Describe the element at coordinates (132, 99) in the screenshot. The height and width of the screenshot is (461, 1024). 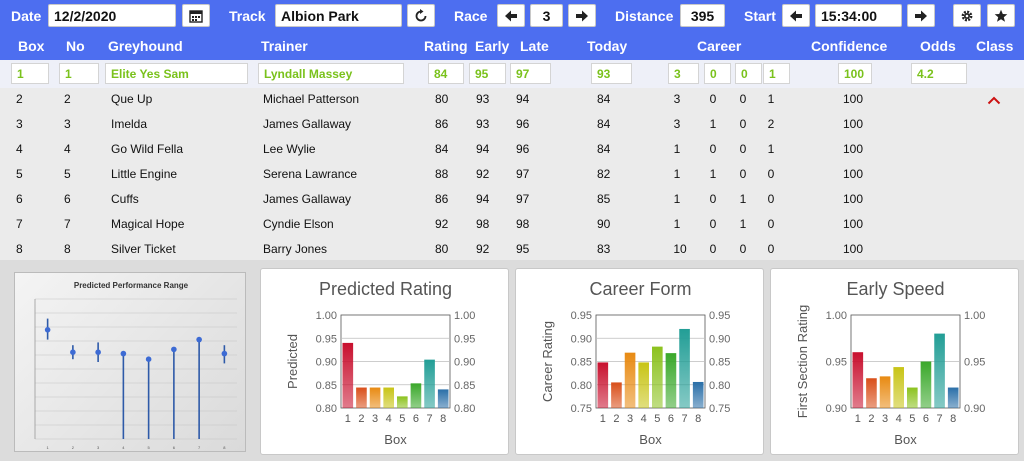
I see `greyhound-name: Que Up` at that location.